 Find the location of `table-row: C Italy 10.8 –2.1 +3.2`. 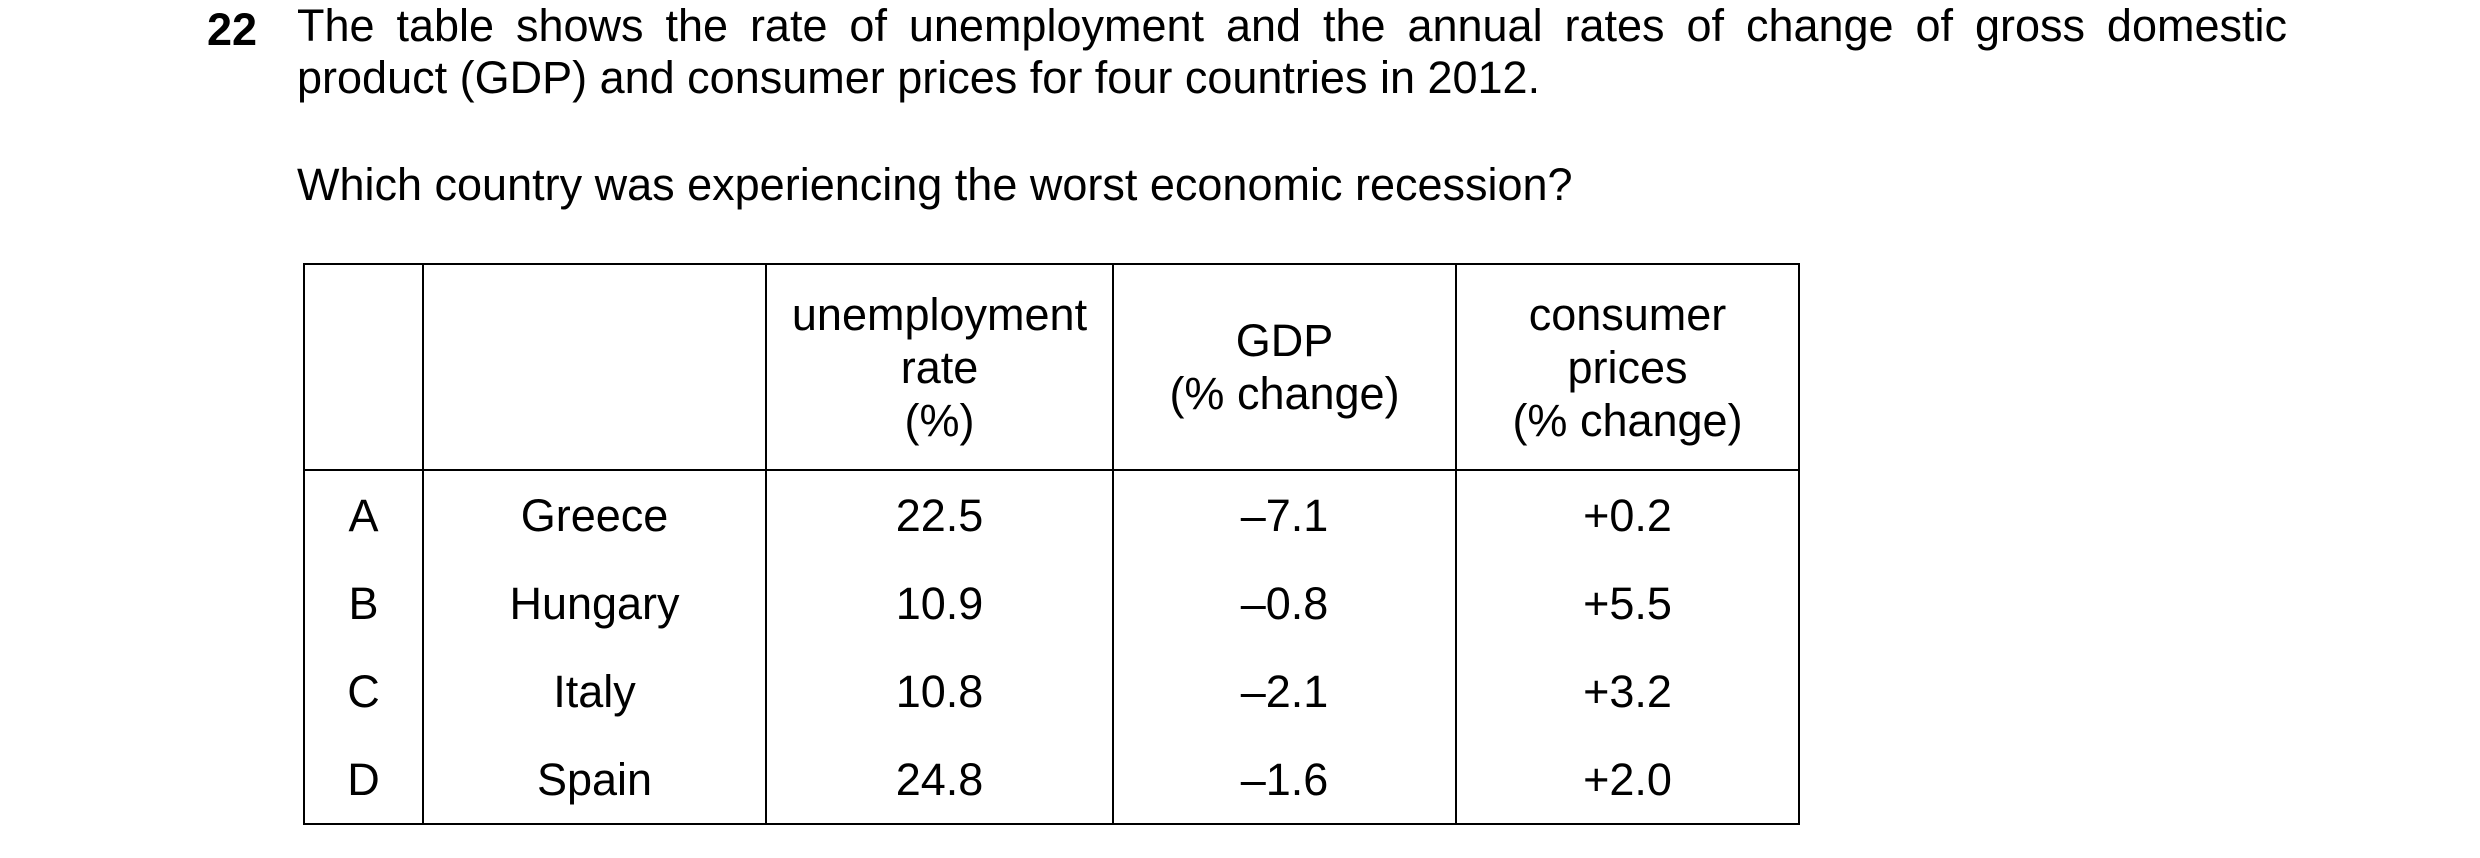

table-row: C Italy 10.8 –2.1 +3.2 is located at coordinates (1051, 691).